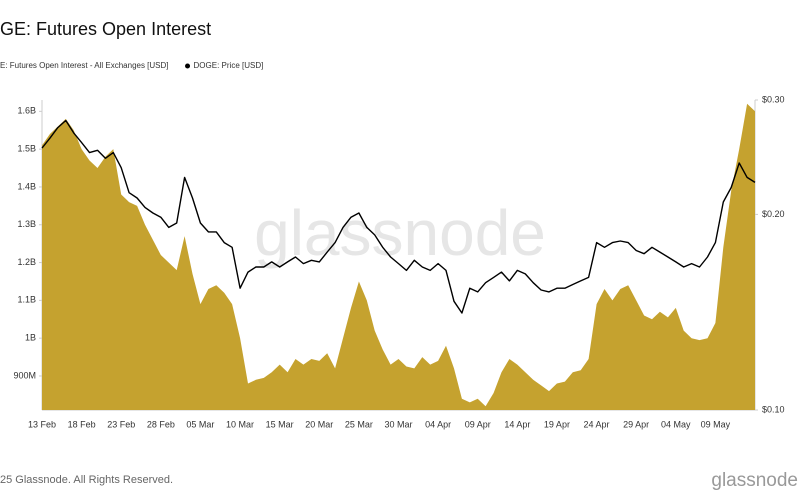 This screenshot has width=800, height=500. I want to click on x-tick-label: 13 Feb, so click(42, 424).